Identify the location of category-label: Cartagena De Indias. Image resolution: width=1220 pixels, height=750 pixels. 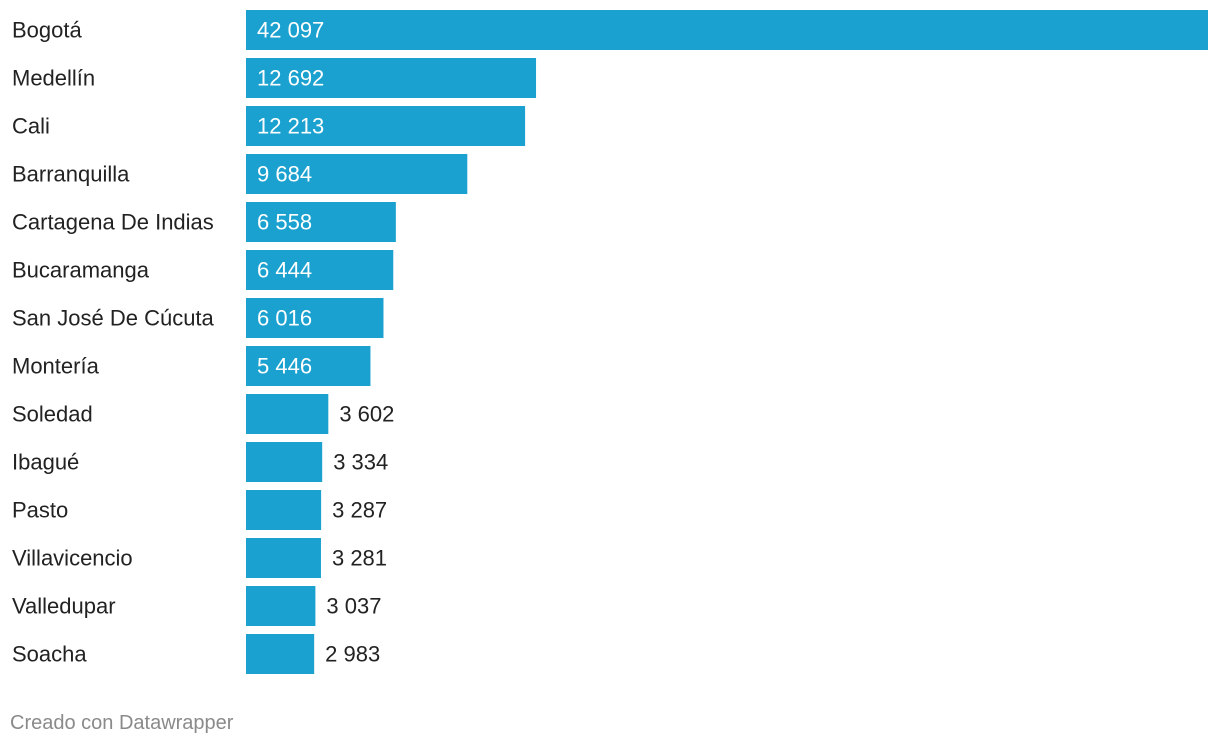
(113, 222).